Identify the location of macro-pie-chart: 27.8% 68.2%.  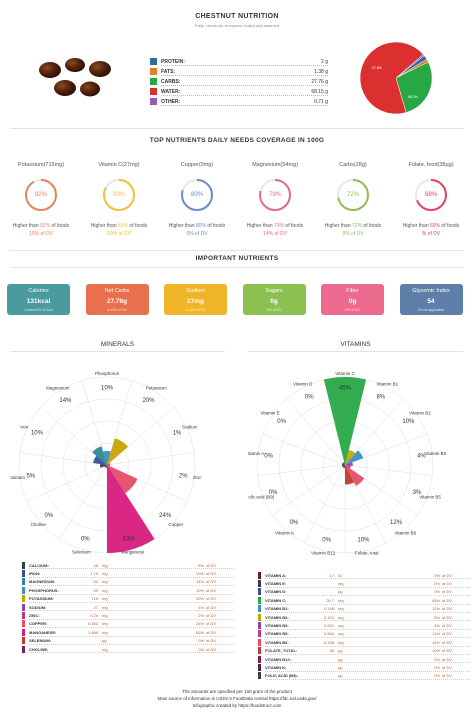
(396, 78).